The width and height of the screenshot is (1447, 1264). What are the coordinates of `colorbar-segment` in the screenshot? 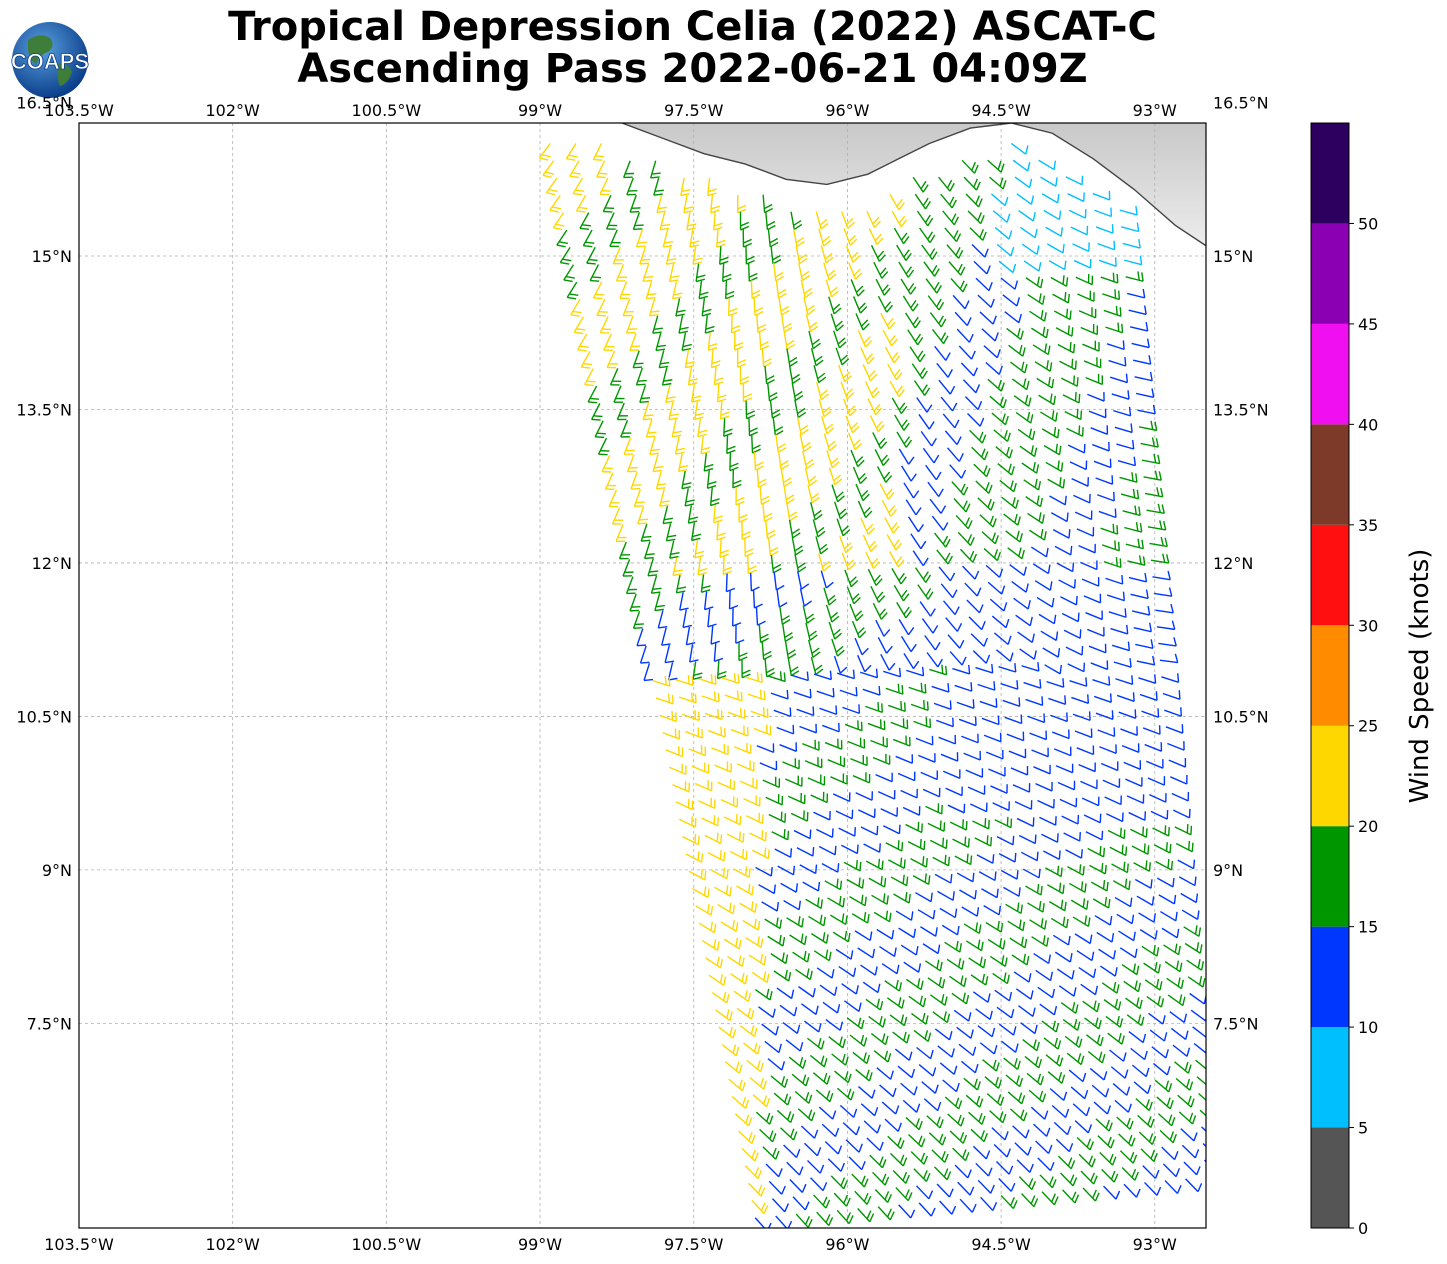 It's located at (1330, 1077).